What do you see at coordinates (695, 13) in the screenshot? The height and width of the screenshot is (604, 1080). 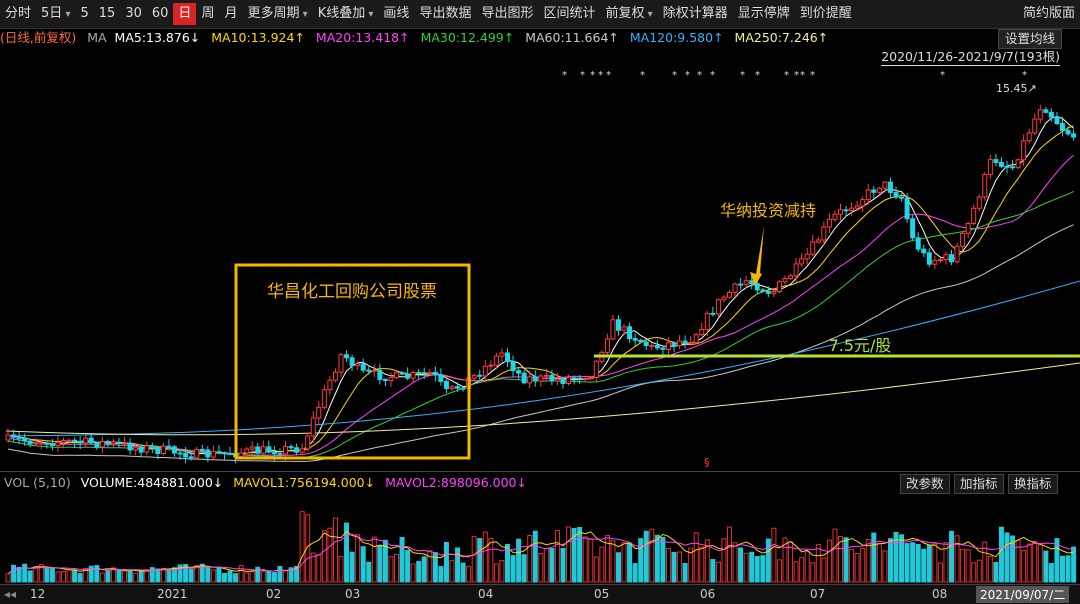 I see `toolbar-item-16: 除权计算器` at bounding box center [695, 13].